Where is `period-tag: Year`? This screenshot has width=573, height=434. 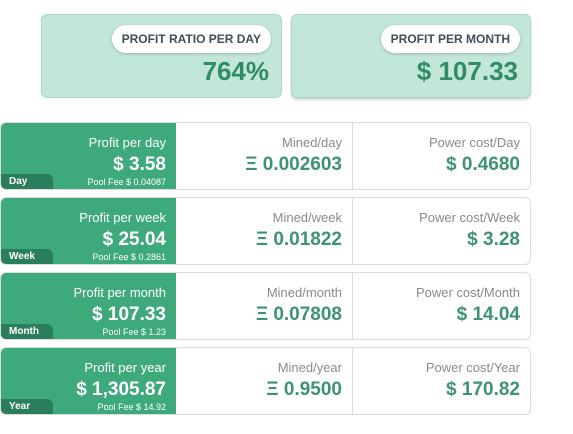 period-tag: Year is located at coordinates (27, 406).